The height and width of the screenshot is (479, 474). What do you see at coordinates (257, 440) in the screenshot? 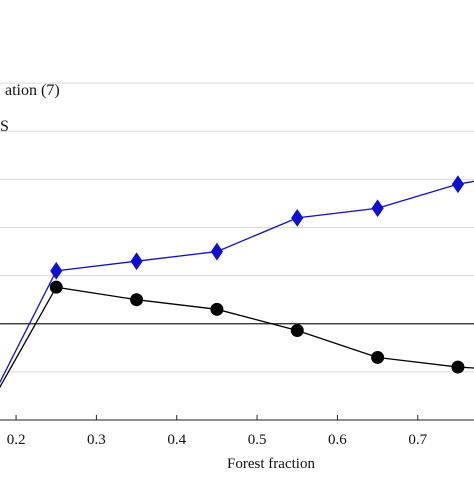
I see `x-tick-label-3: 0.5` at bounding box center [257, 440].